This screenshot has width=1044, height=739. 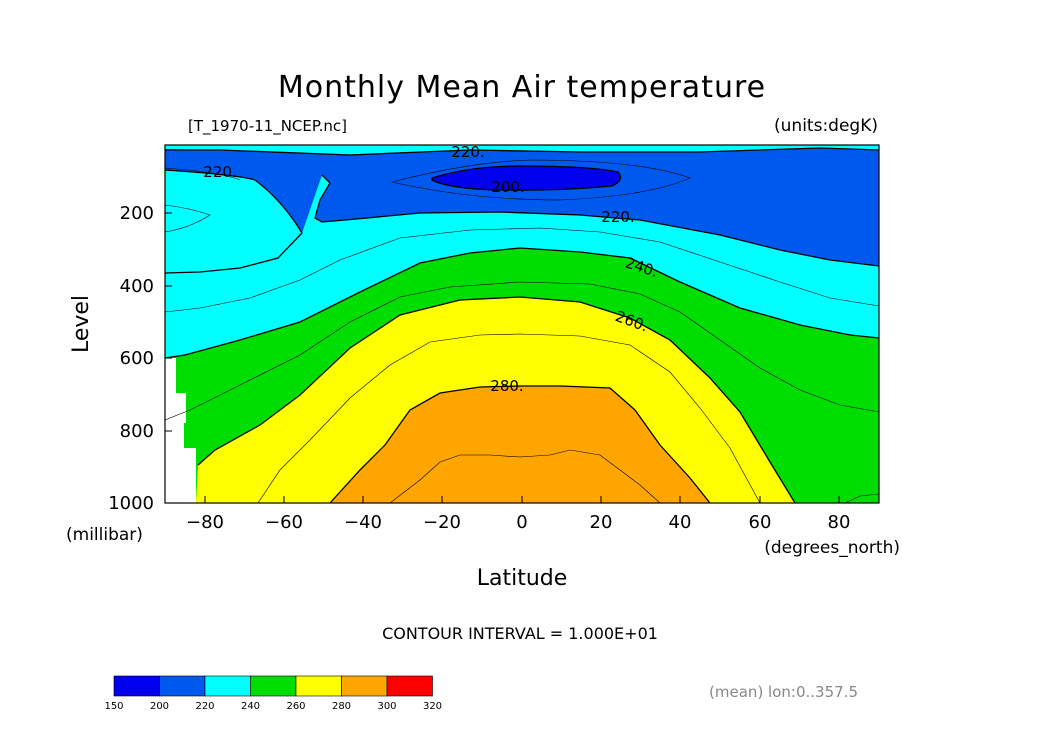 I want to click on y-tick-label: 600, so click(x=137, y=358).